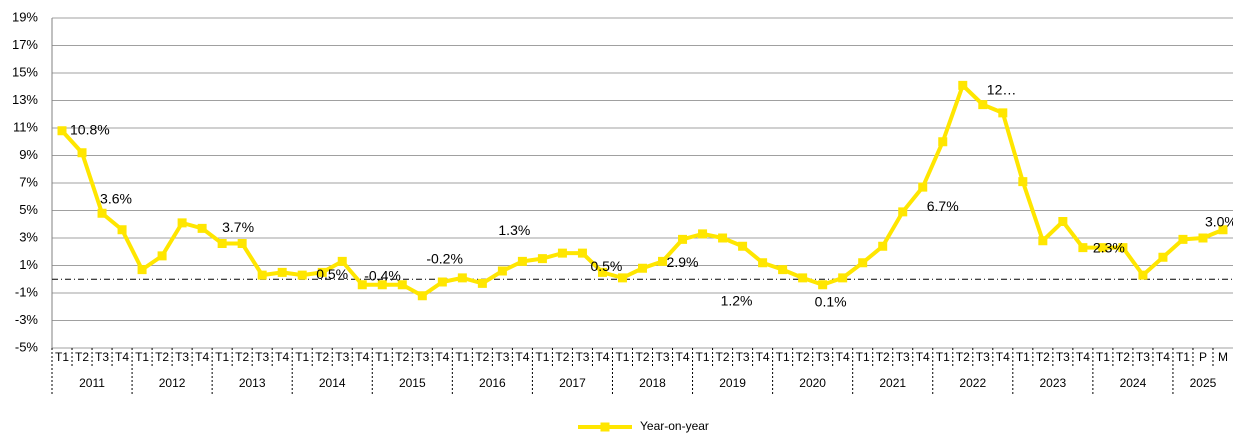  What do you see at coordinates (238, 227) in the screenshot?
I see `data-label: 3.7%` at bounding box center [238, 227].